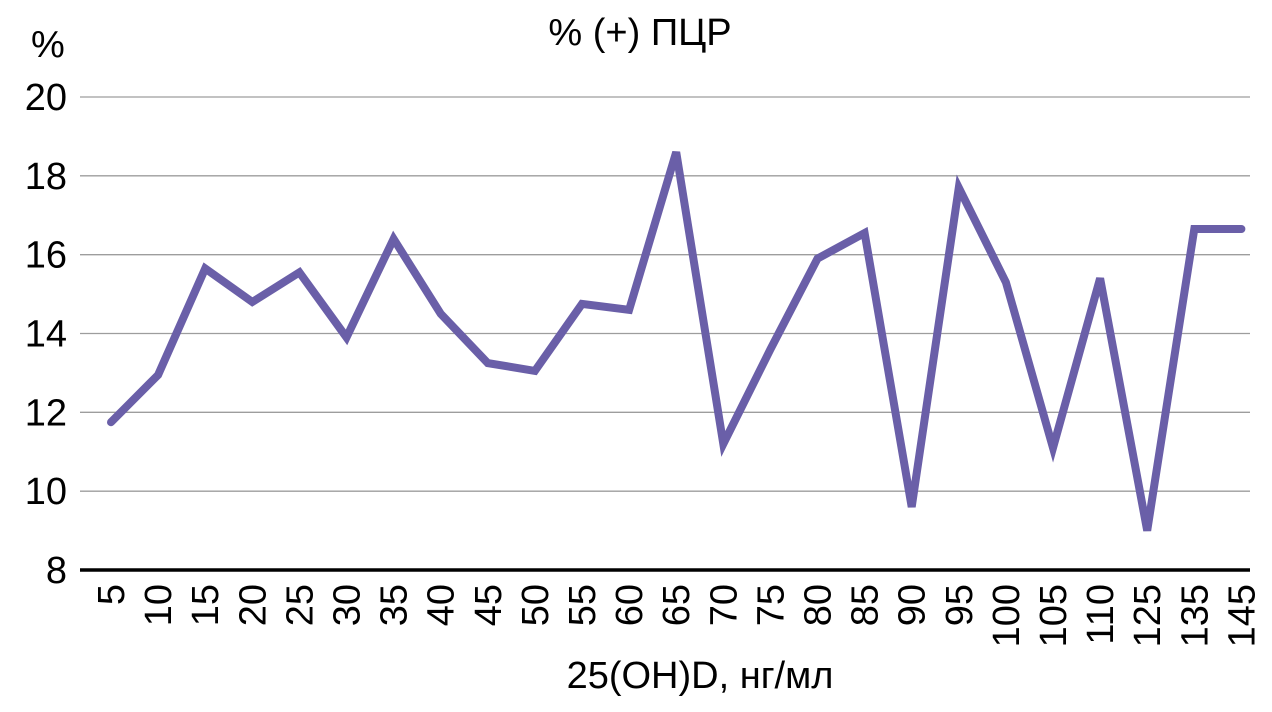 This screenshot has height=712, width=1272. What do you see at coordinates (724, 605) in the screenshot?
I see `x-tick-label: 70` at bounding box center [724, 605].